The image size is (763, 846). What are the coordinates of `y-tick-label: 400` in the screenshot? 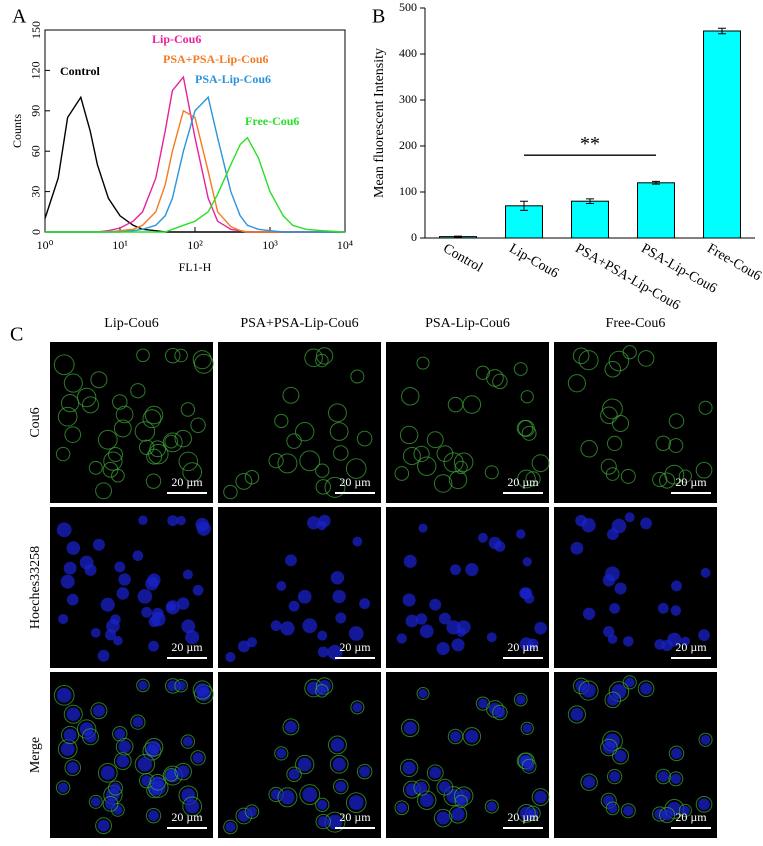 It's located at (408, 53).